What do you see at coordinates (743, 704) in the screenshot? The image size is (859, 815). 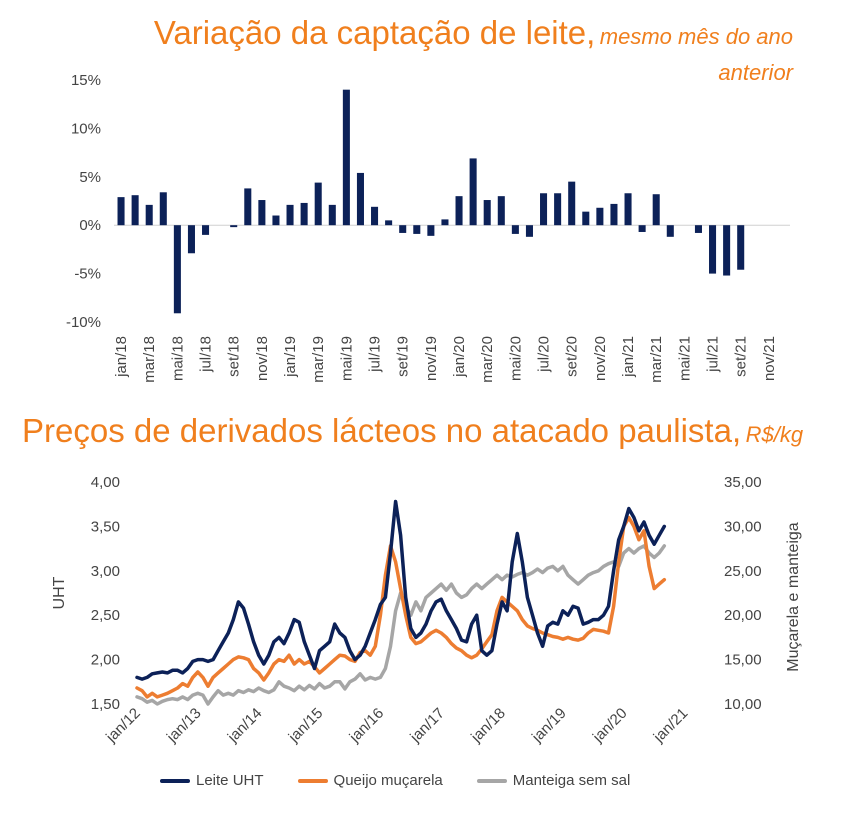 I see `line-y2-tick: 10,00` at bounding box center [743, 704].